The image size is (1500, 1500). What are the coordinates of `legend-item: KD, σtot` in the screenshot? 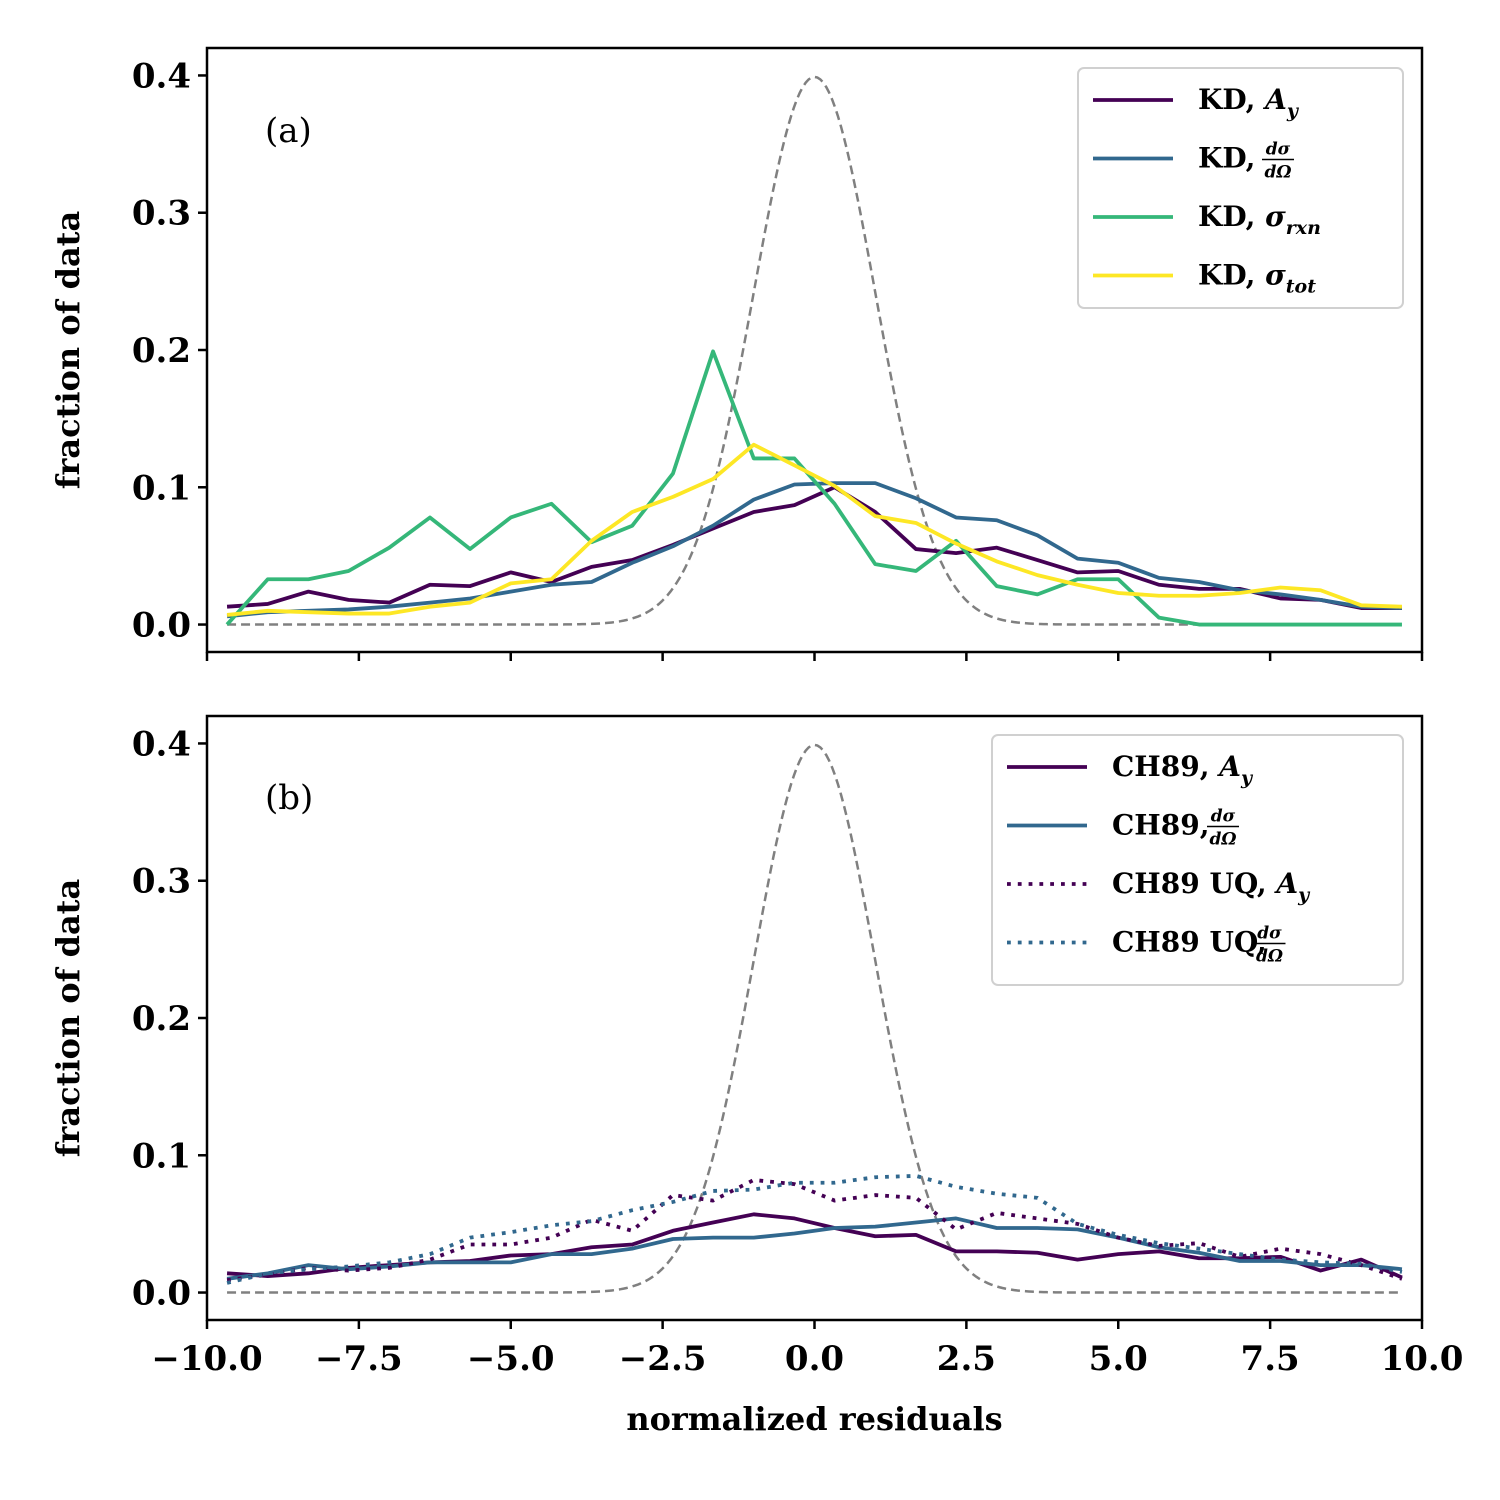 It's located at (1204, 278).